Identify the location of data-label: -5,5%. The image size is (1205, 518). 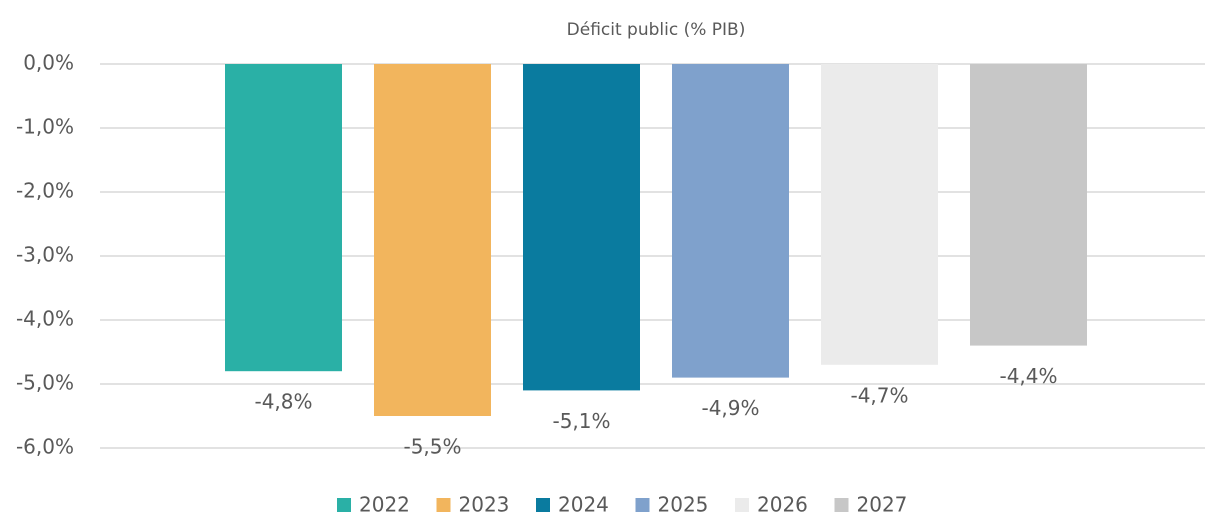
(432, 447).